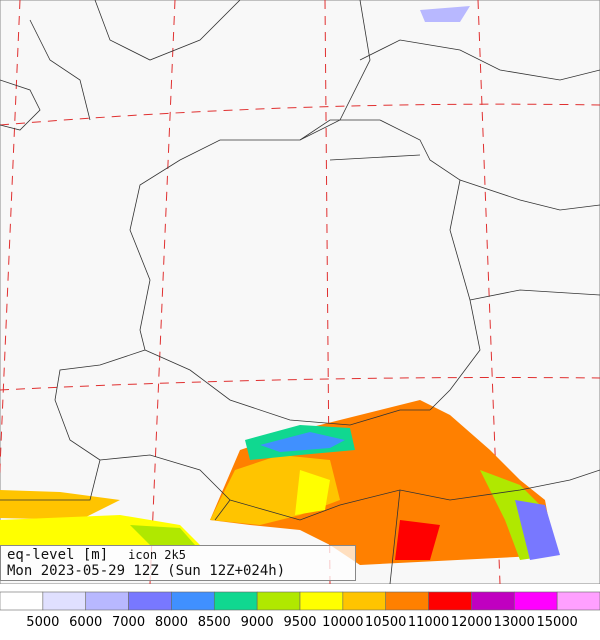 Image resolution: width=600 pixels, height=640 pixels. What do you see at coordinates (342, 622) in the screenshot?
I see `colorbar-label: 10000` at bounding box center [342, 622].